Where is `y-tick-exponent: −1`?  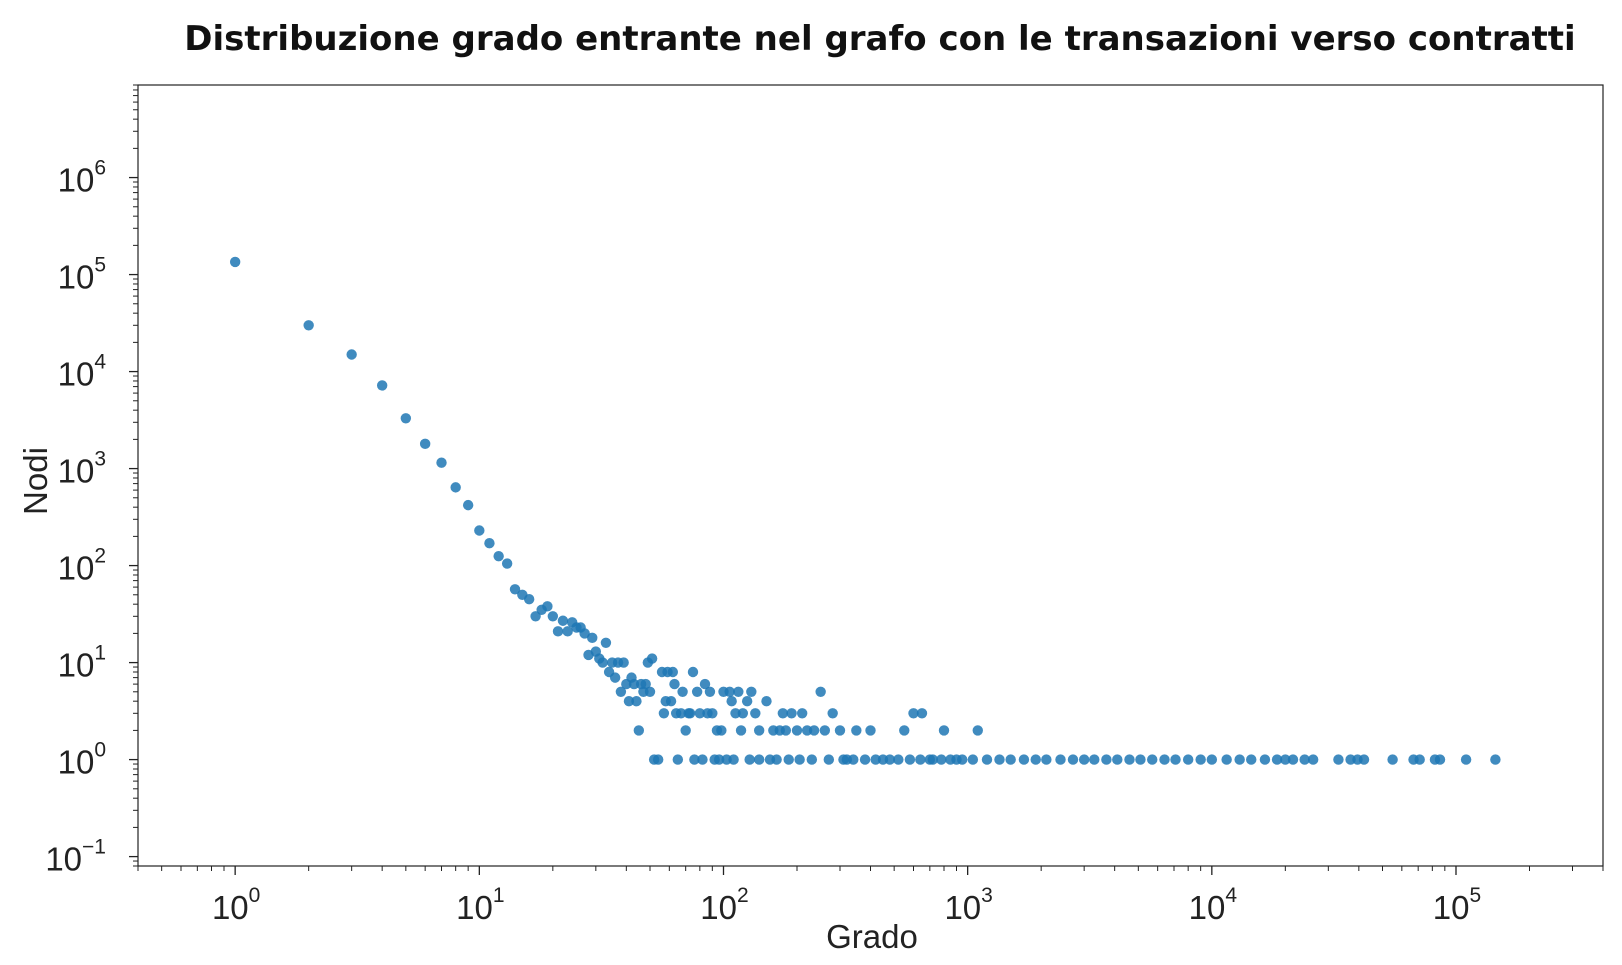
y-tick-exponent: −1 is located at coordinates (94, 847).